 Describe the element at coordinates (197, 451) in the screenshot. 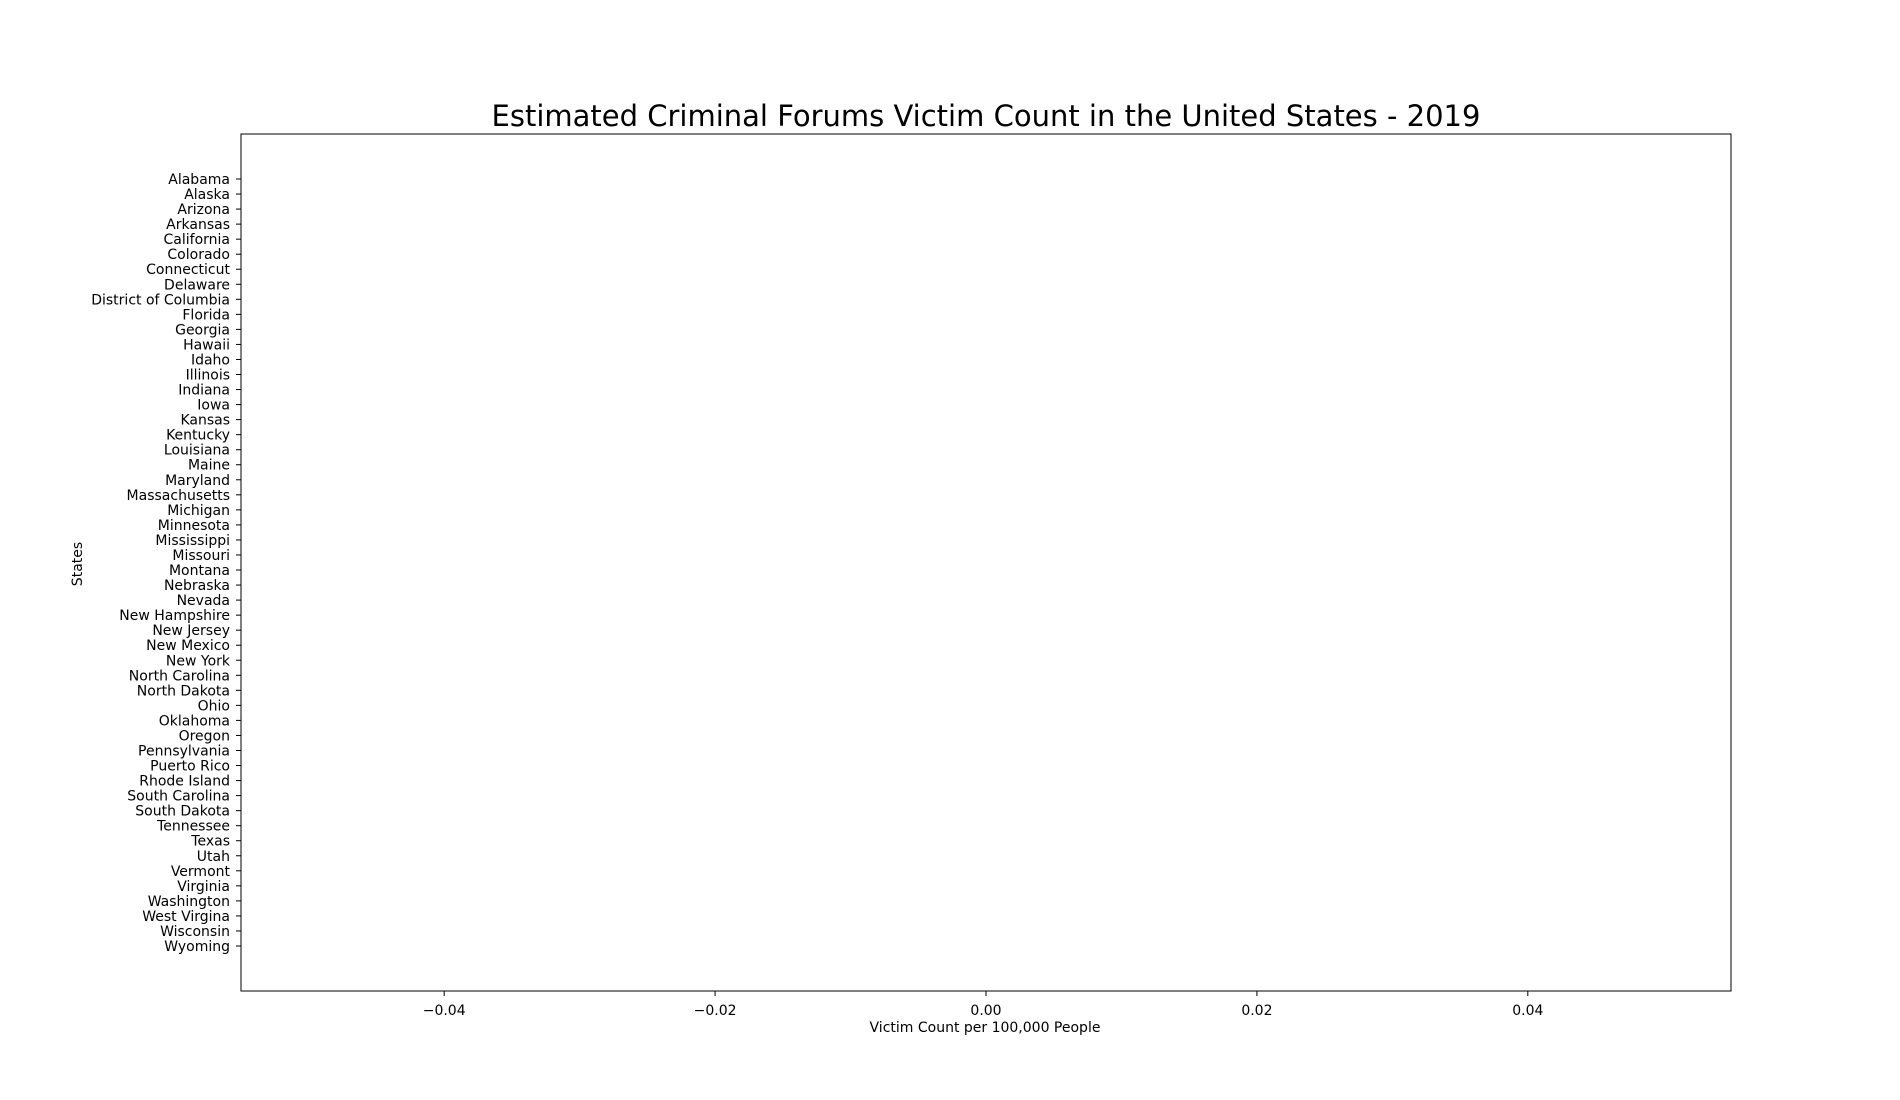

I see `y-tick-label: Louisiana` at that location.